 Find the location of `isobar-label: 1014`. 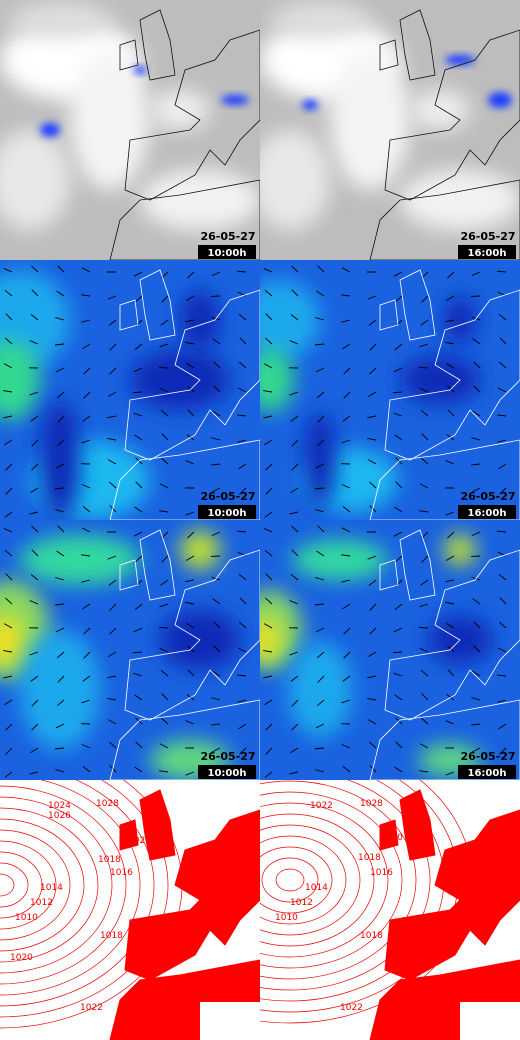

isobar-label: 1014 is located at coordinates (316, 888).